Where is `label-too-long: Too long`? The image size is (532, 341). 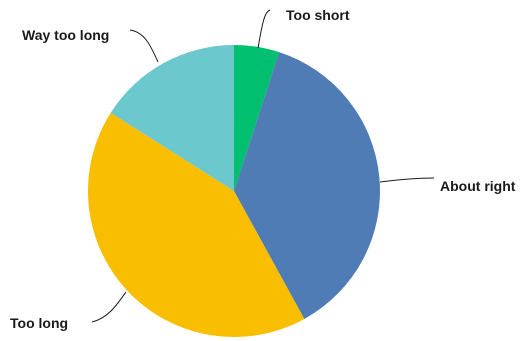 label-too-long: Too long is located at coordinates (39, 323).